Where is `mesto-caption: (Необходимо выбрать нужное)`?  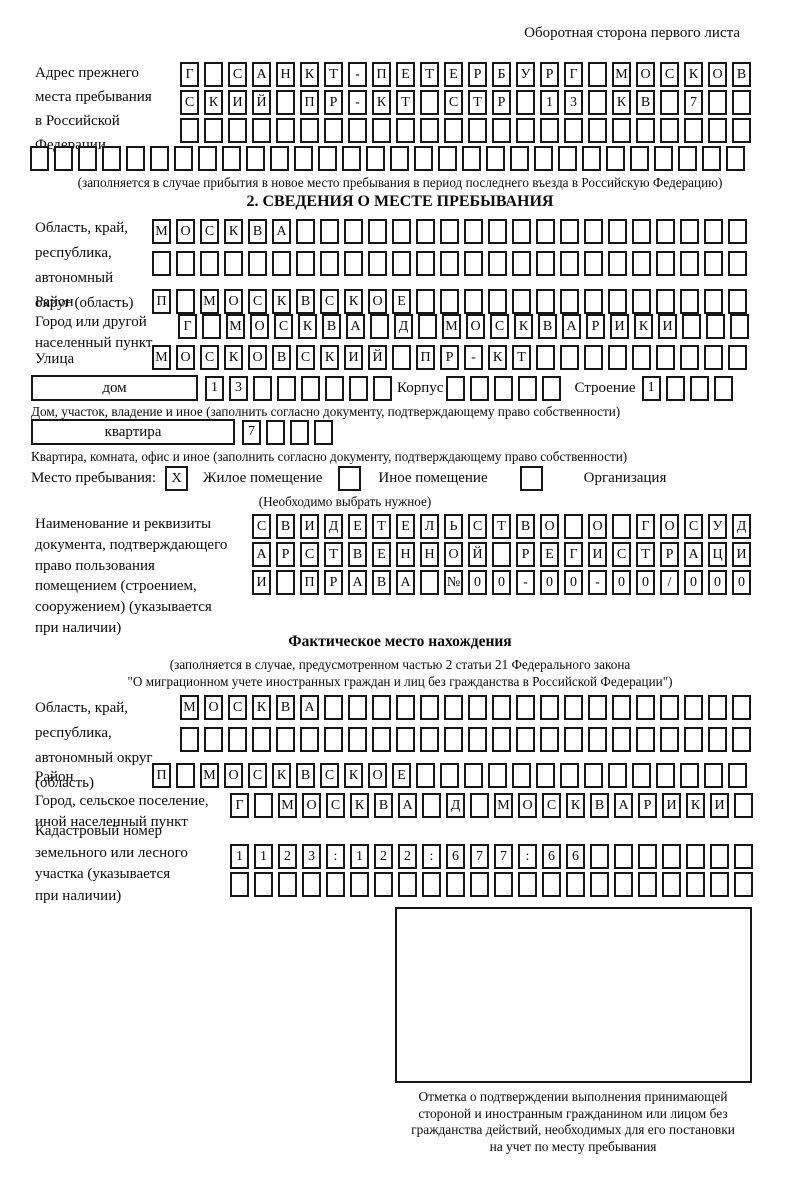
mesto-caption: (Необходимо выбрать нужное) is located at coordinates (345, 501).